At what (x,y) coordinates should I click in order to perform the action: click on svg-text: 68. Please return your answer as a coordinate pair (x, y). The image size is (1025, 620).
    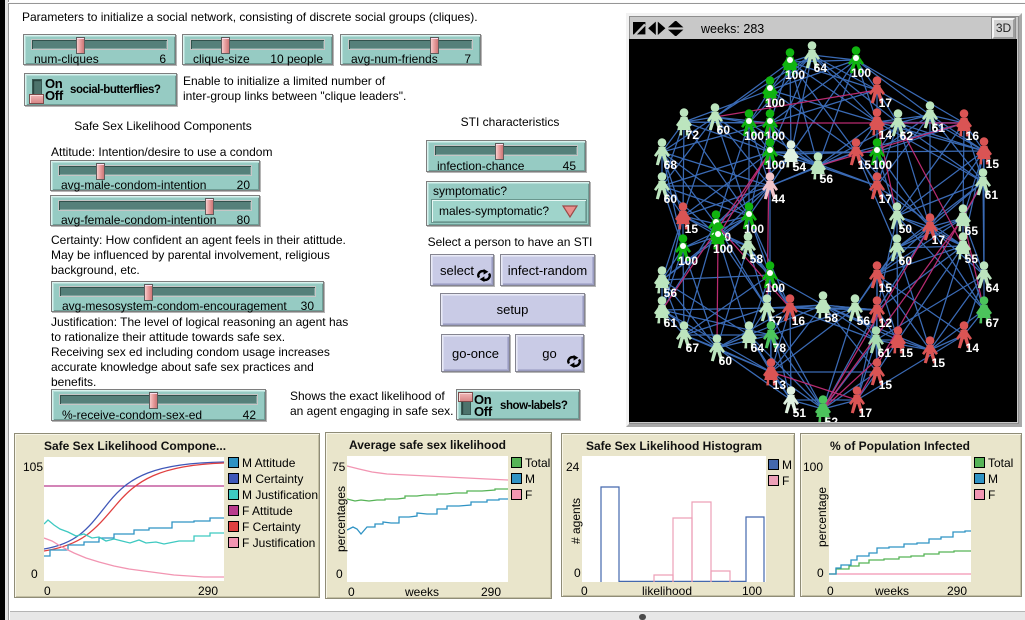
    Looking at the image, I should click on (671, 165).